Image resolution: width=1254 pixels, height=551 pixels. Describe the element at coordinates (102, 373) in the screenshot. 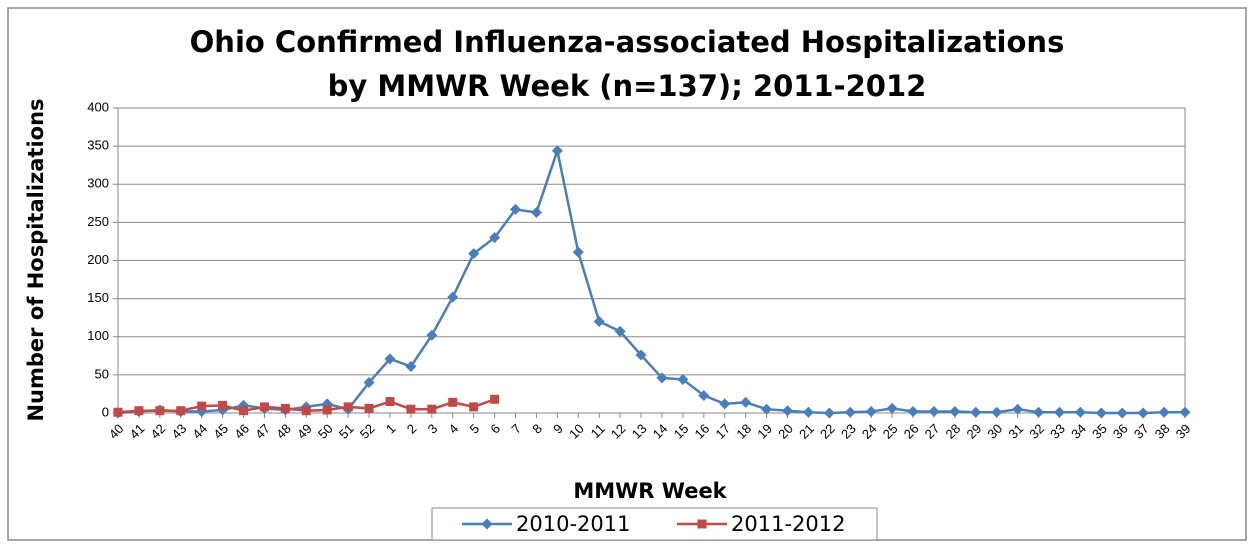

I see `y-tick-label: 50` at that location.